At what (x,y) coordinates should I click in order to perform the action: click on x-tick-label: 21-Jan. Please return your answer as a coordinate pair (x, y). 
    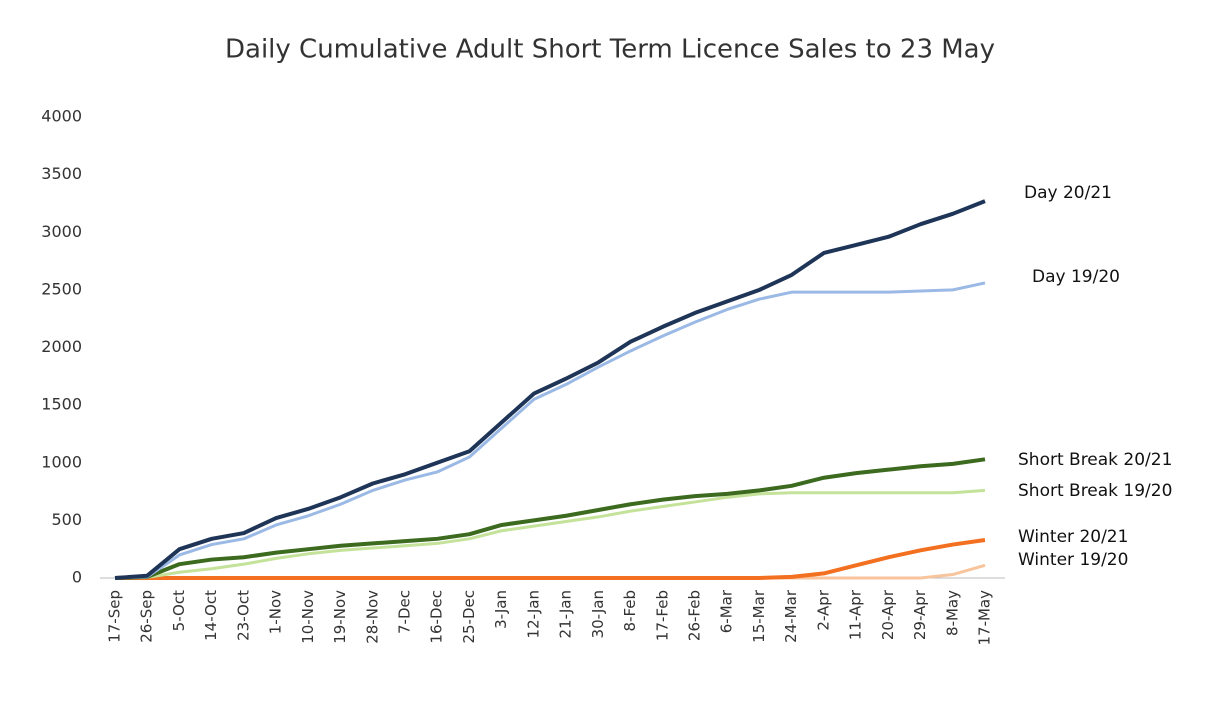
    Looking at the image, I should click on (566, 614).